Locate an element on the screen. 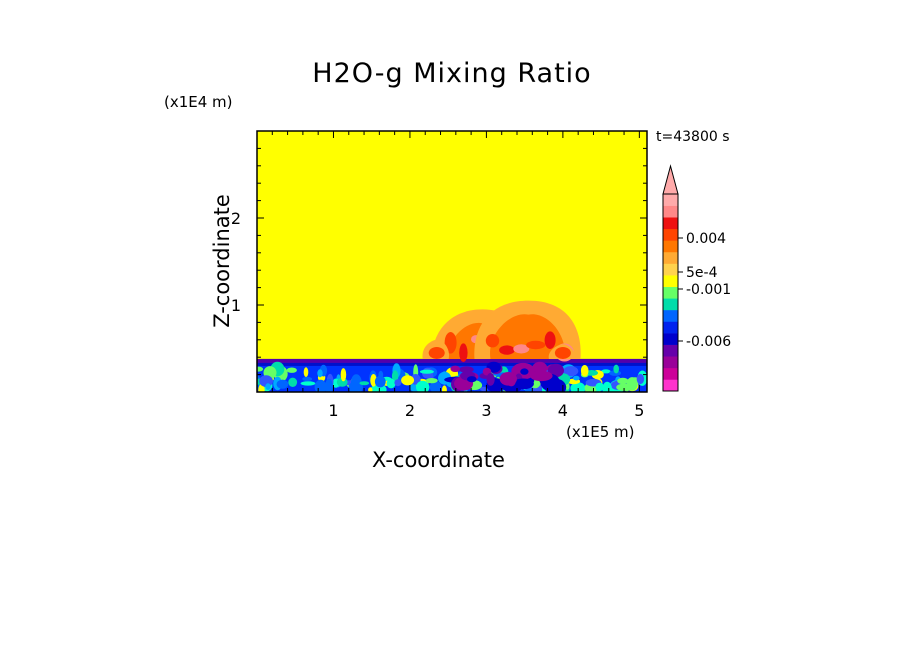 Image resolution: width=904 pixels, height=654 pixels. layer-interface is located at coordinates (452, 360).